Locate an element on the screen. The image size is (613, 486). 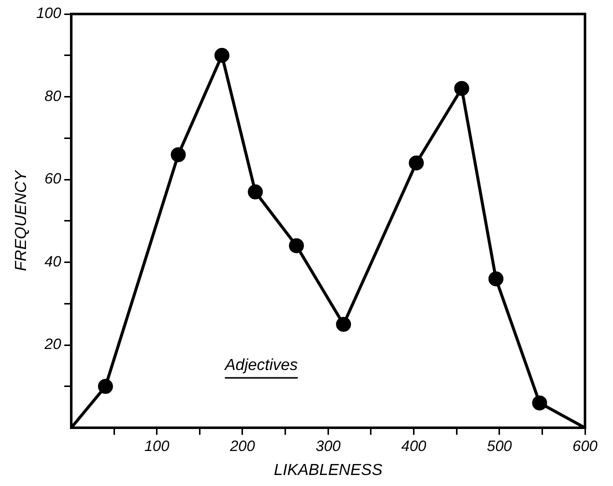
x-axis-title: LIKABLENESS is located at coordinates (328, 470).